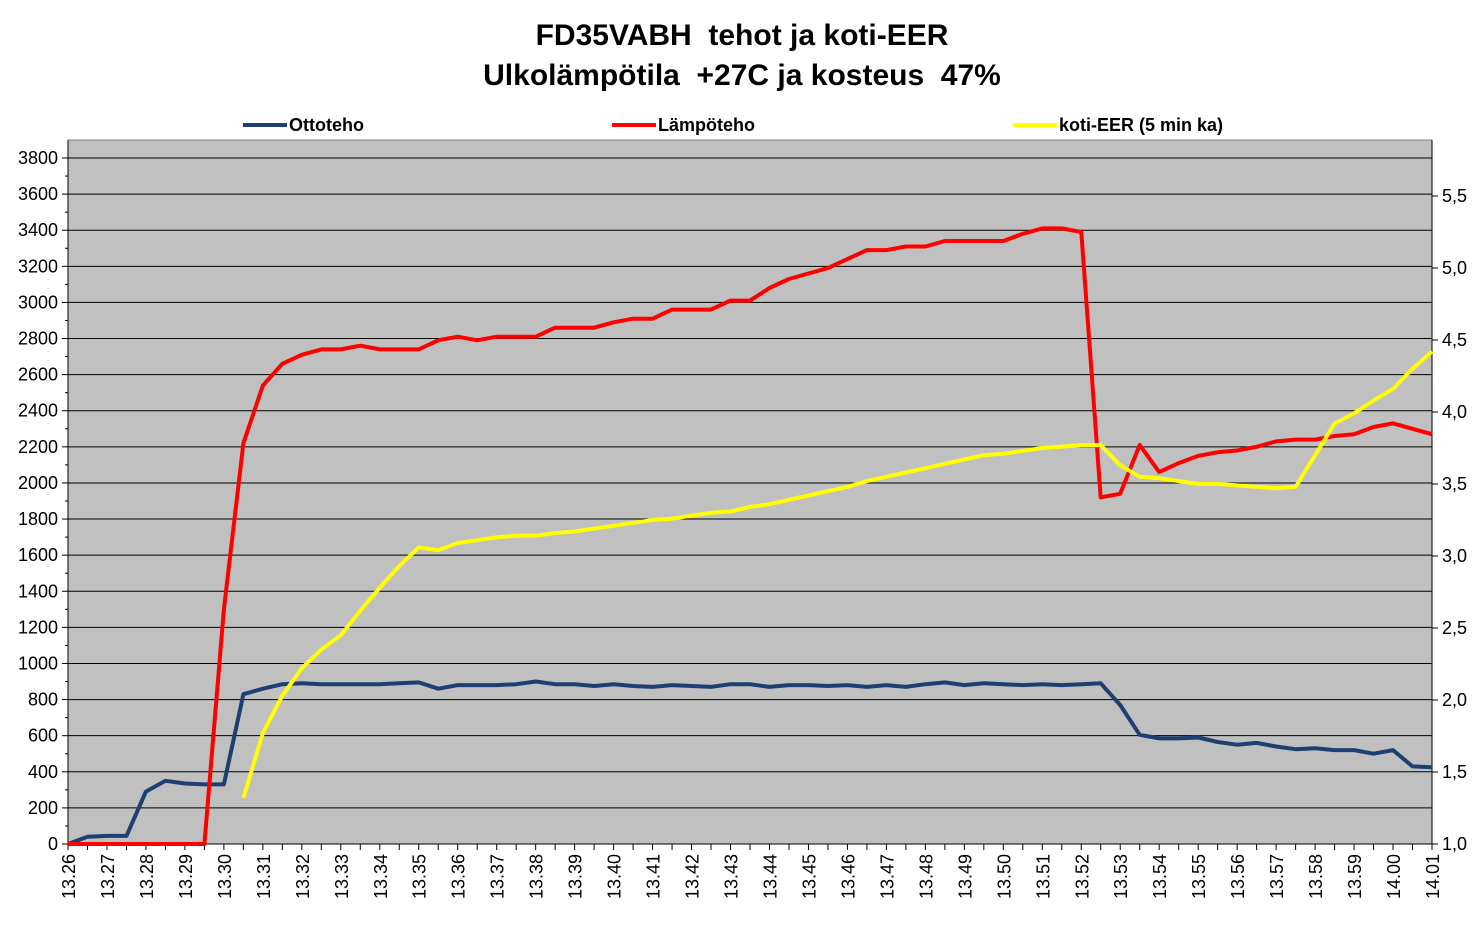  Describe the element at coordinates (38, 483) in the screenshot. I see `y-left-tick-label: 2000` at that location.